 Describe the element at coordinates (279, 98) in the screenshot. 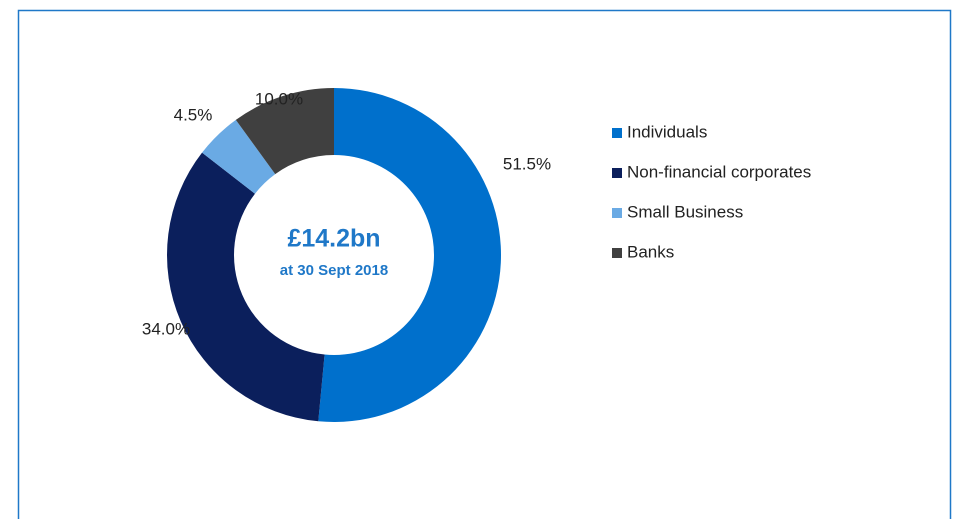

I see `data-label: 10.0%` at that location.